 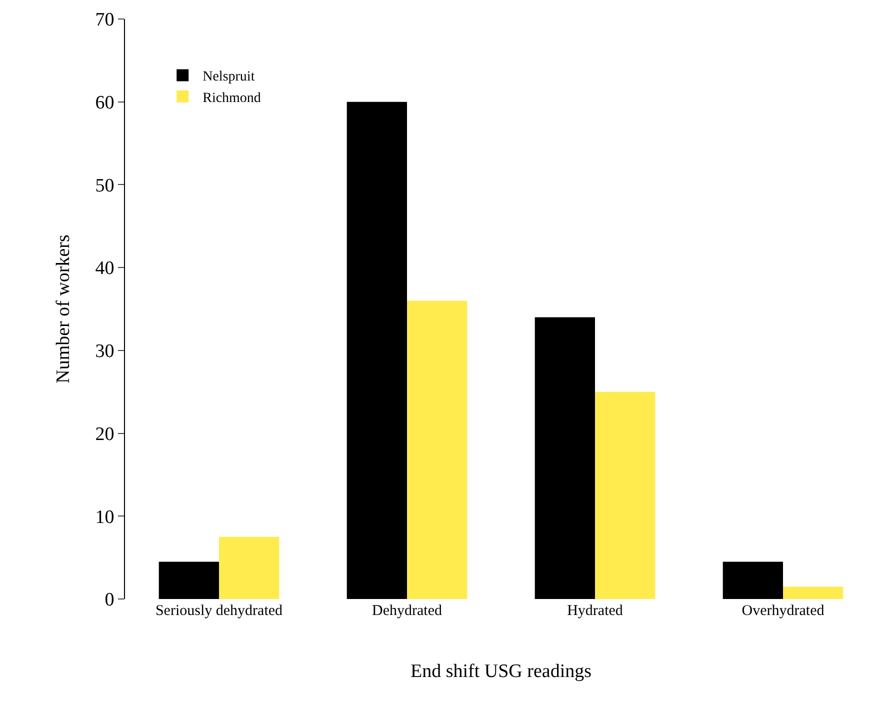 I want to click on y-tick-label: 70, so click(x=104, y=20).